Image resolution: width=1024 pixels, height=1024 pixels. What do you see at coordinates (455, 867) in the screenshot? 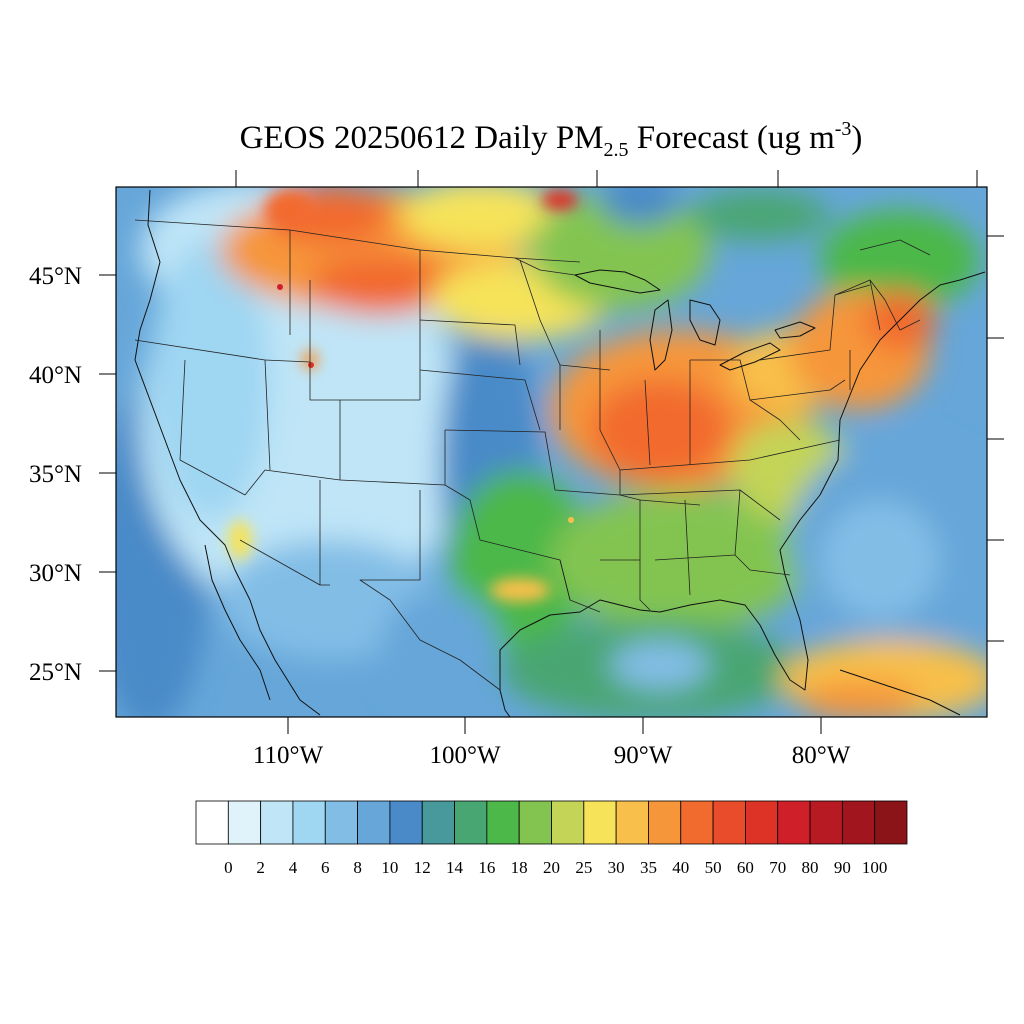
I see `colorbar-label-14: 14` at bounding box center [455, 867].